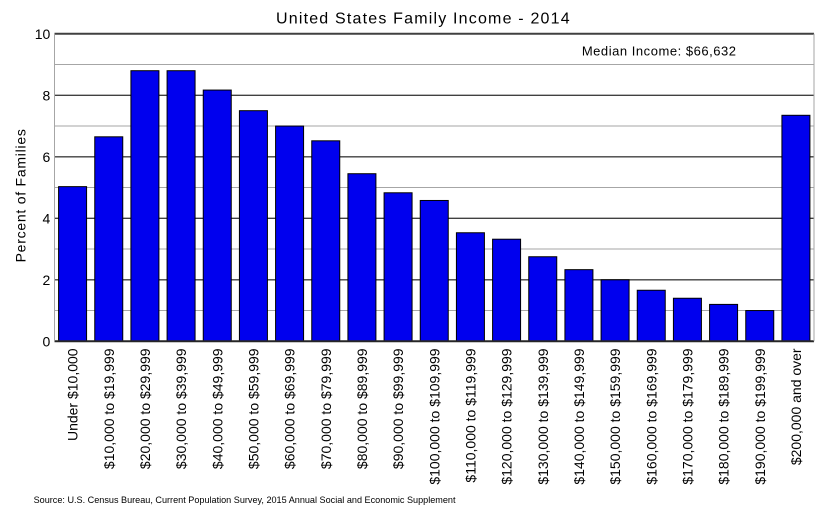  Describe the element at coordinates (43, 34) in the screenshot. I see `svg-text: 10` at that location.